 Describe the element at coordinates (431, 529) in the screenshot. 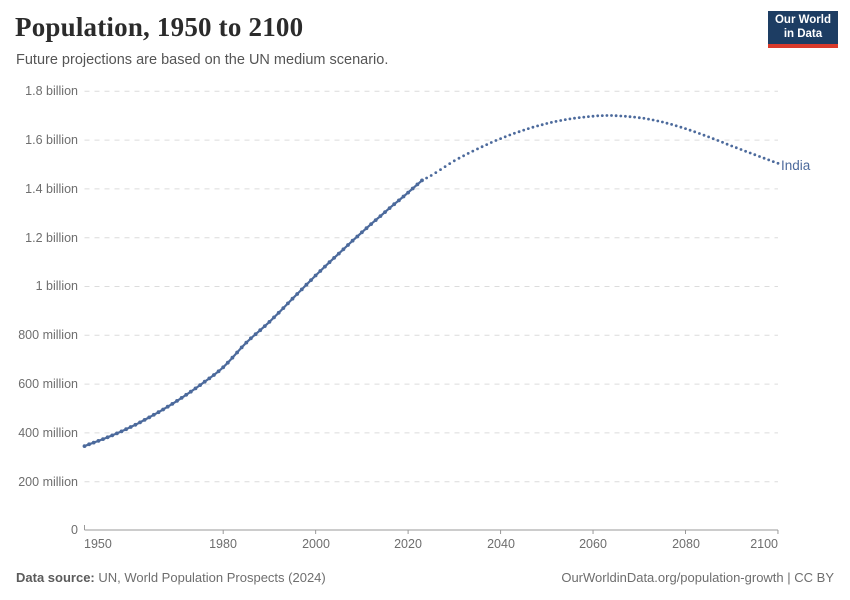

I see `x-axis` at that location.